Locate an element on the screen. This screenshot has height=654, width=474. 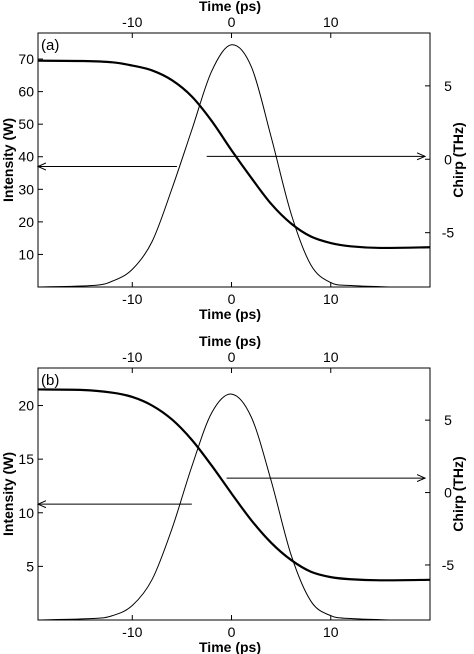
y-tick-label: 15 is located at coordinates (26, 459).